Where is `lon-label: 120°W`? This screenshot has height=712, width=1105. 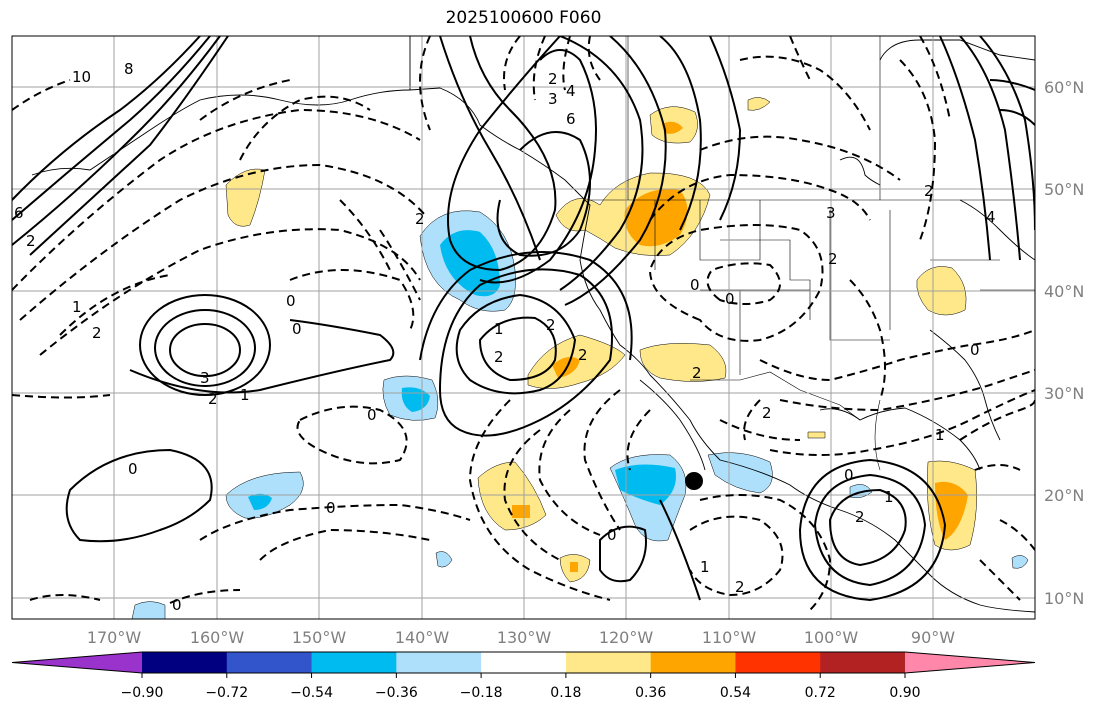
lon-label: 120°W is located at coordinates (626, 637).